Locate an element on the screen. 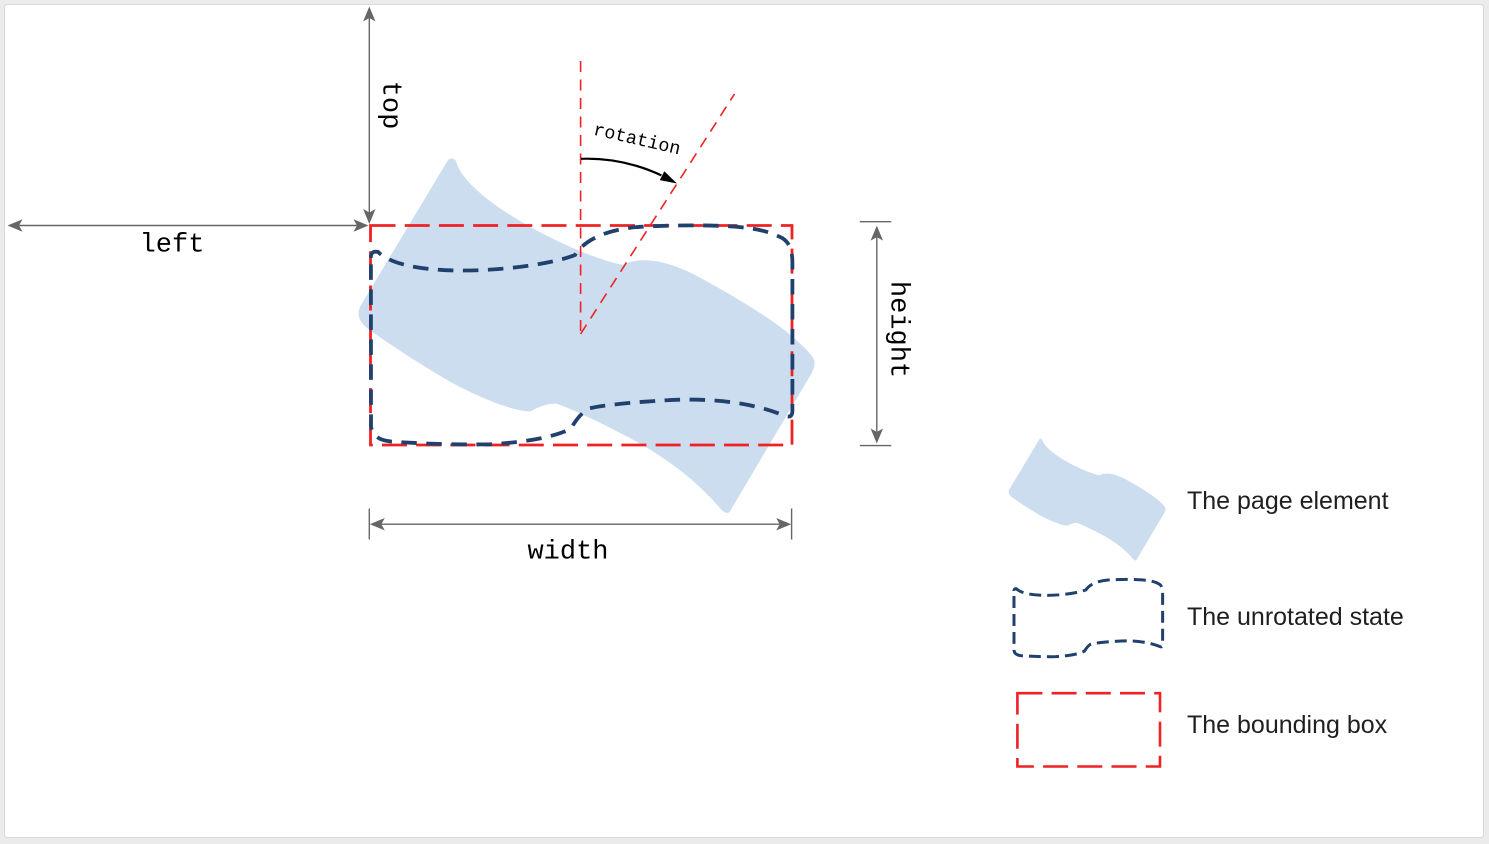  svg-text: top is located at coordinates (390, 105).